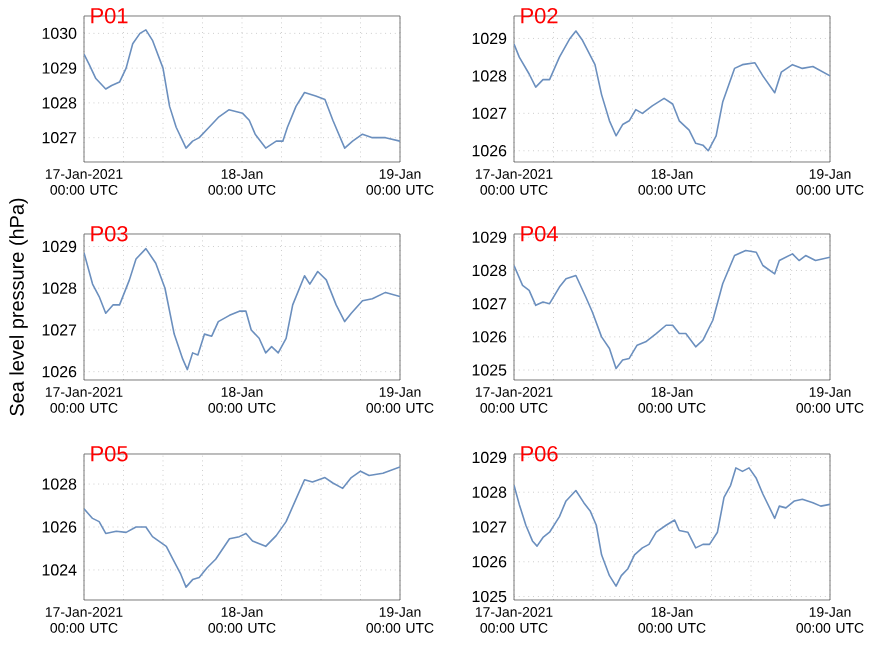  What do you see at coordinates (539, 453) in the screenshot?
I see `chart-title: P06` at bounding box center [539, 453].